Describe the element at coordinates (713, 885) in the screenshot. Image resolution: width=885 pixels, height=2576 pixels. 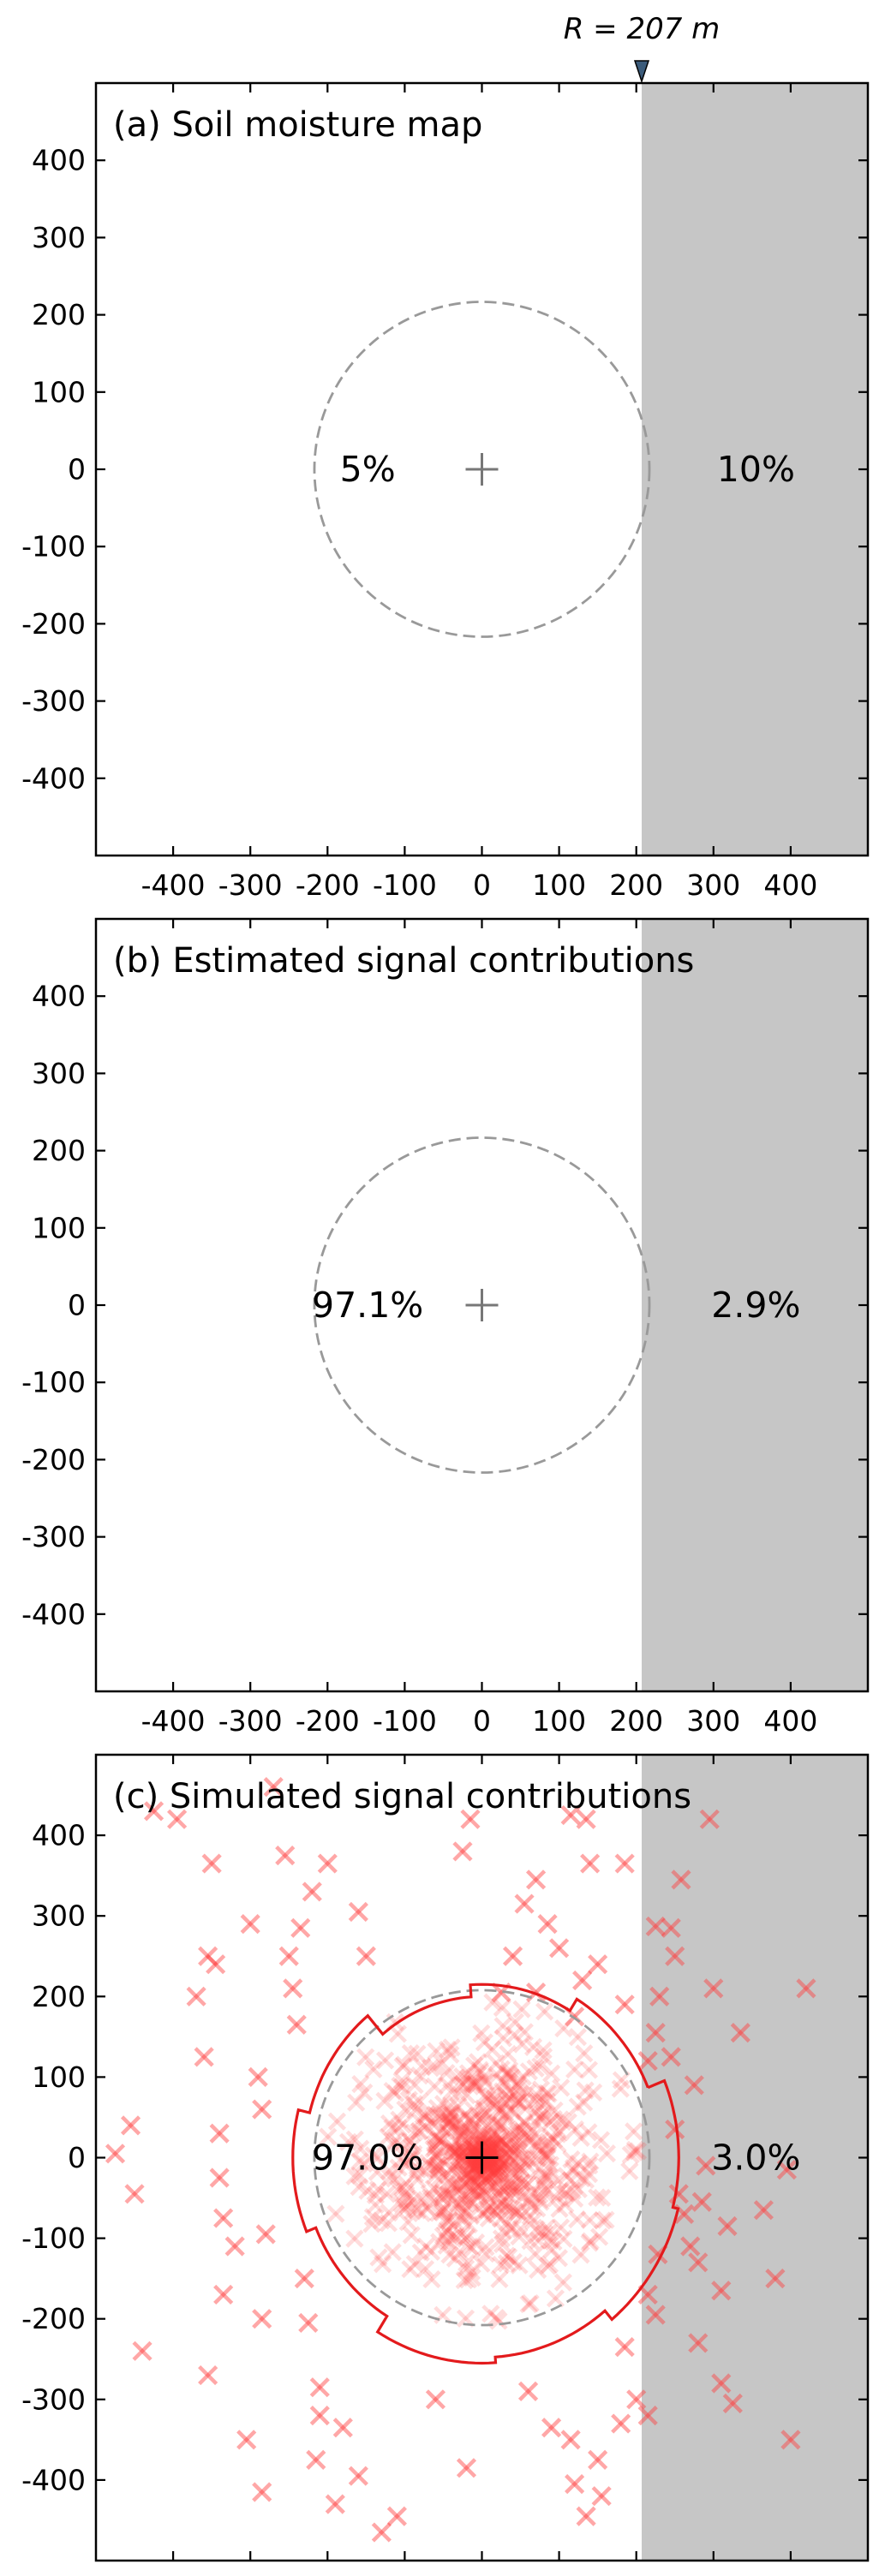
I see `x-tick-label: 300` at that location.